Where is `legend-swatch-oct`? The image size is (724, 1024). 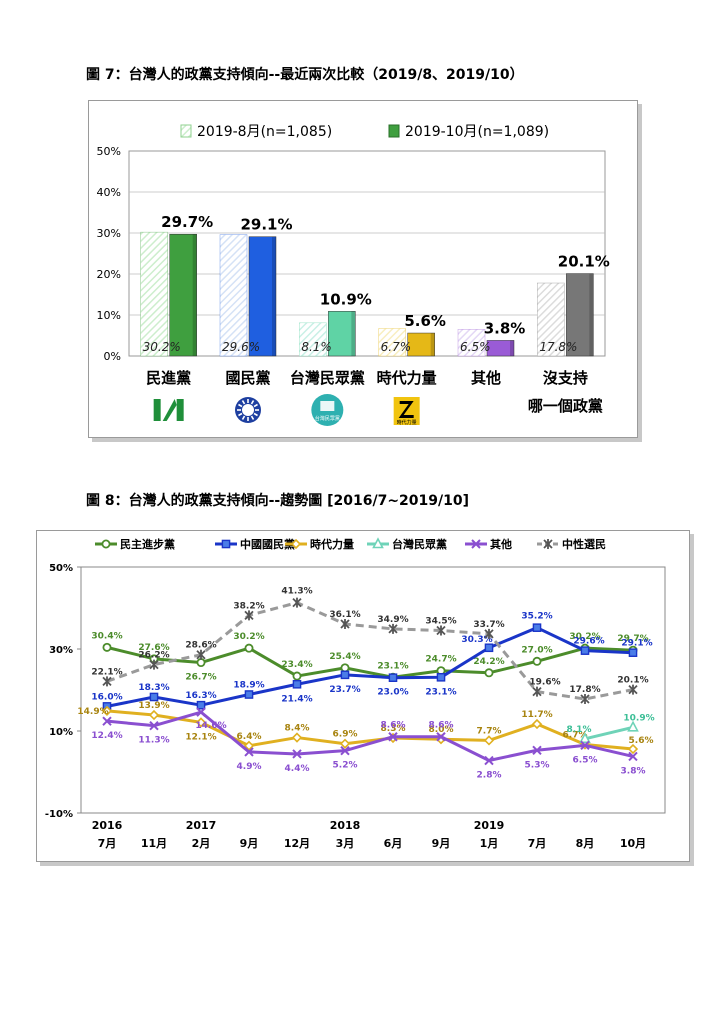 legend-swatch-oct is located at coordinates (394, 131).